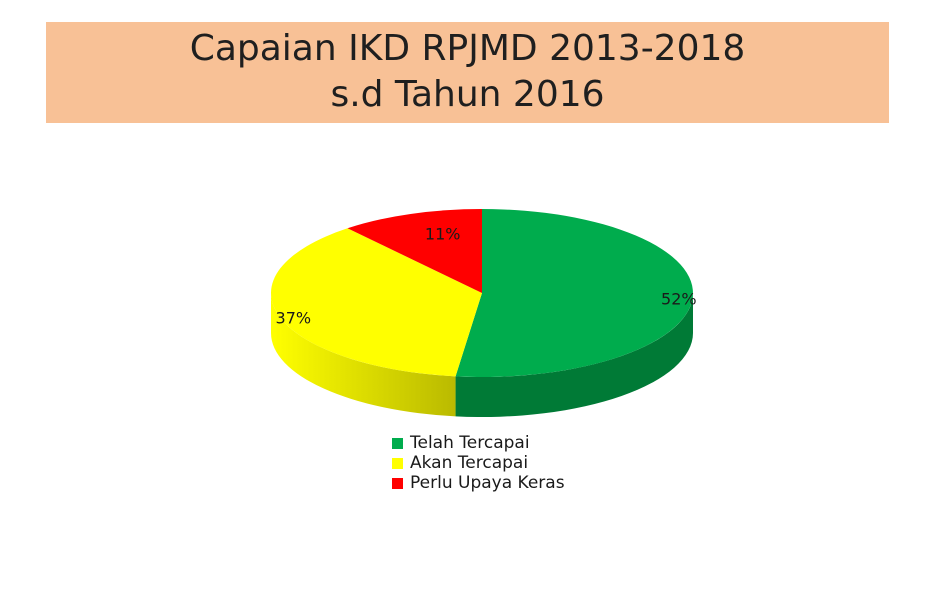 The image size is (936, 595). I want to click on pie-slice-akan-tercapai, so click(376, 302).